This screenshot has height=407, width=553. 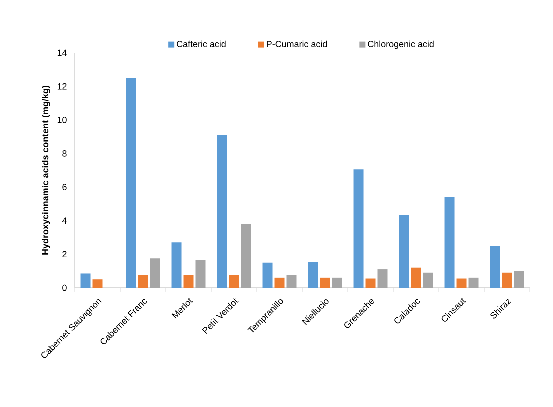 What do you see at coordinates (62, 120) in the screenshot?
I see `y-tick-label: 10` at bounding box center [62, 120].